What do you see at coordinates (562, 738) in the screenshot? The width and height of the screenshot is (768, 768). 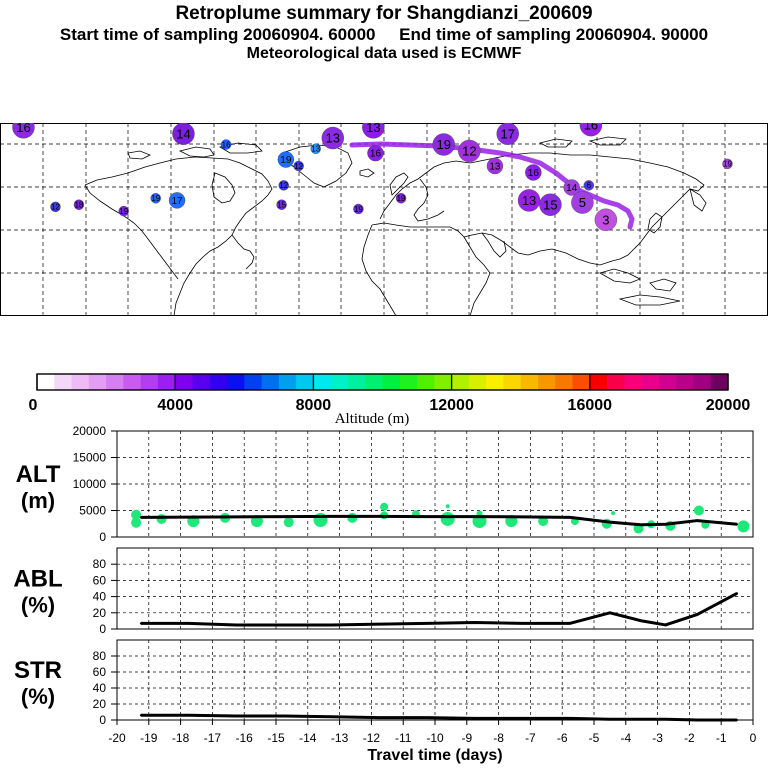 I see `x-tick-label: -6` at bounding box center [562, 738].